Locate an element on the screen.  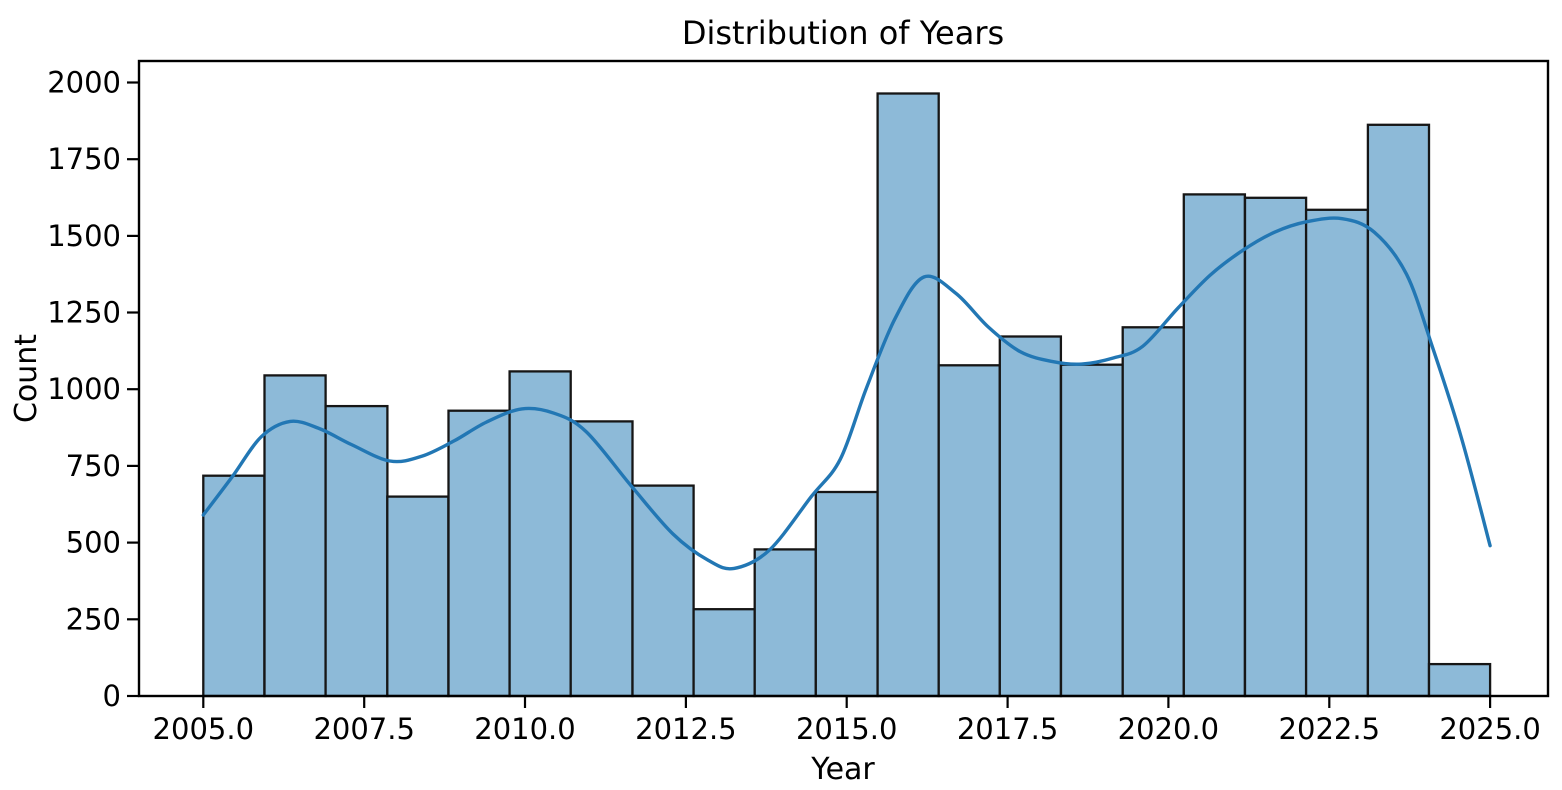
y-tick-label: 500 is located at coordinates (93, 543).